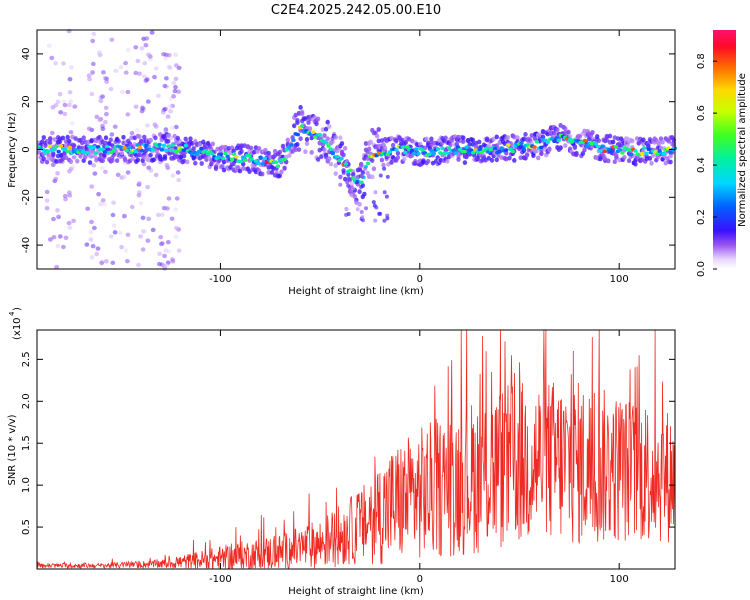  I want to click on y-tick-label: -20, so click(26, 197).